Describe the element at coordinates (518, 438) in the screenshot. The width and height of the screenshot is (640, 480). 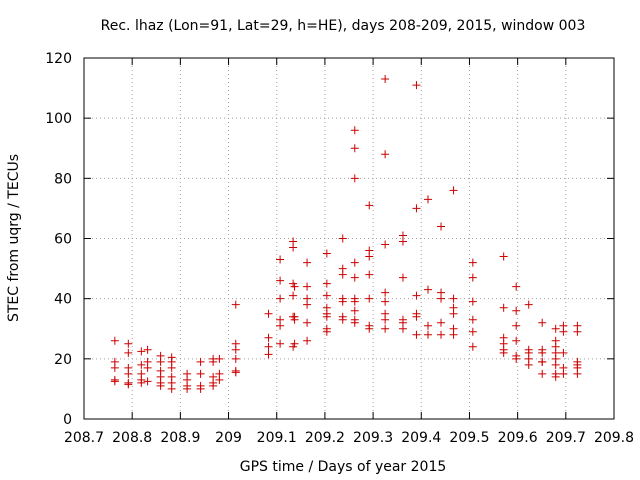
I see `x-tick-label: 209.6` at that location.